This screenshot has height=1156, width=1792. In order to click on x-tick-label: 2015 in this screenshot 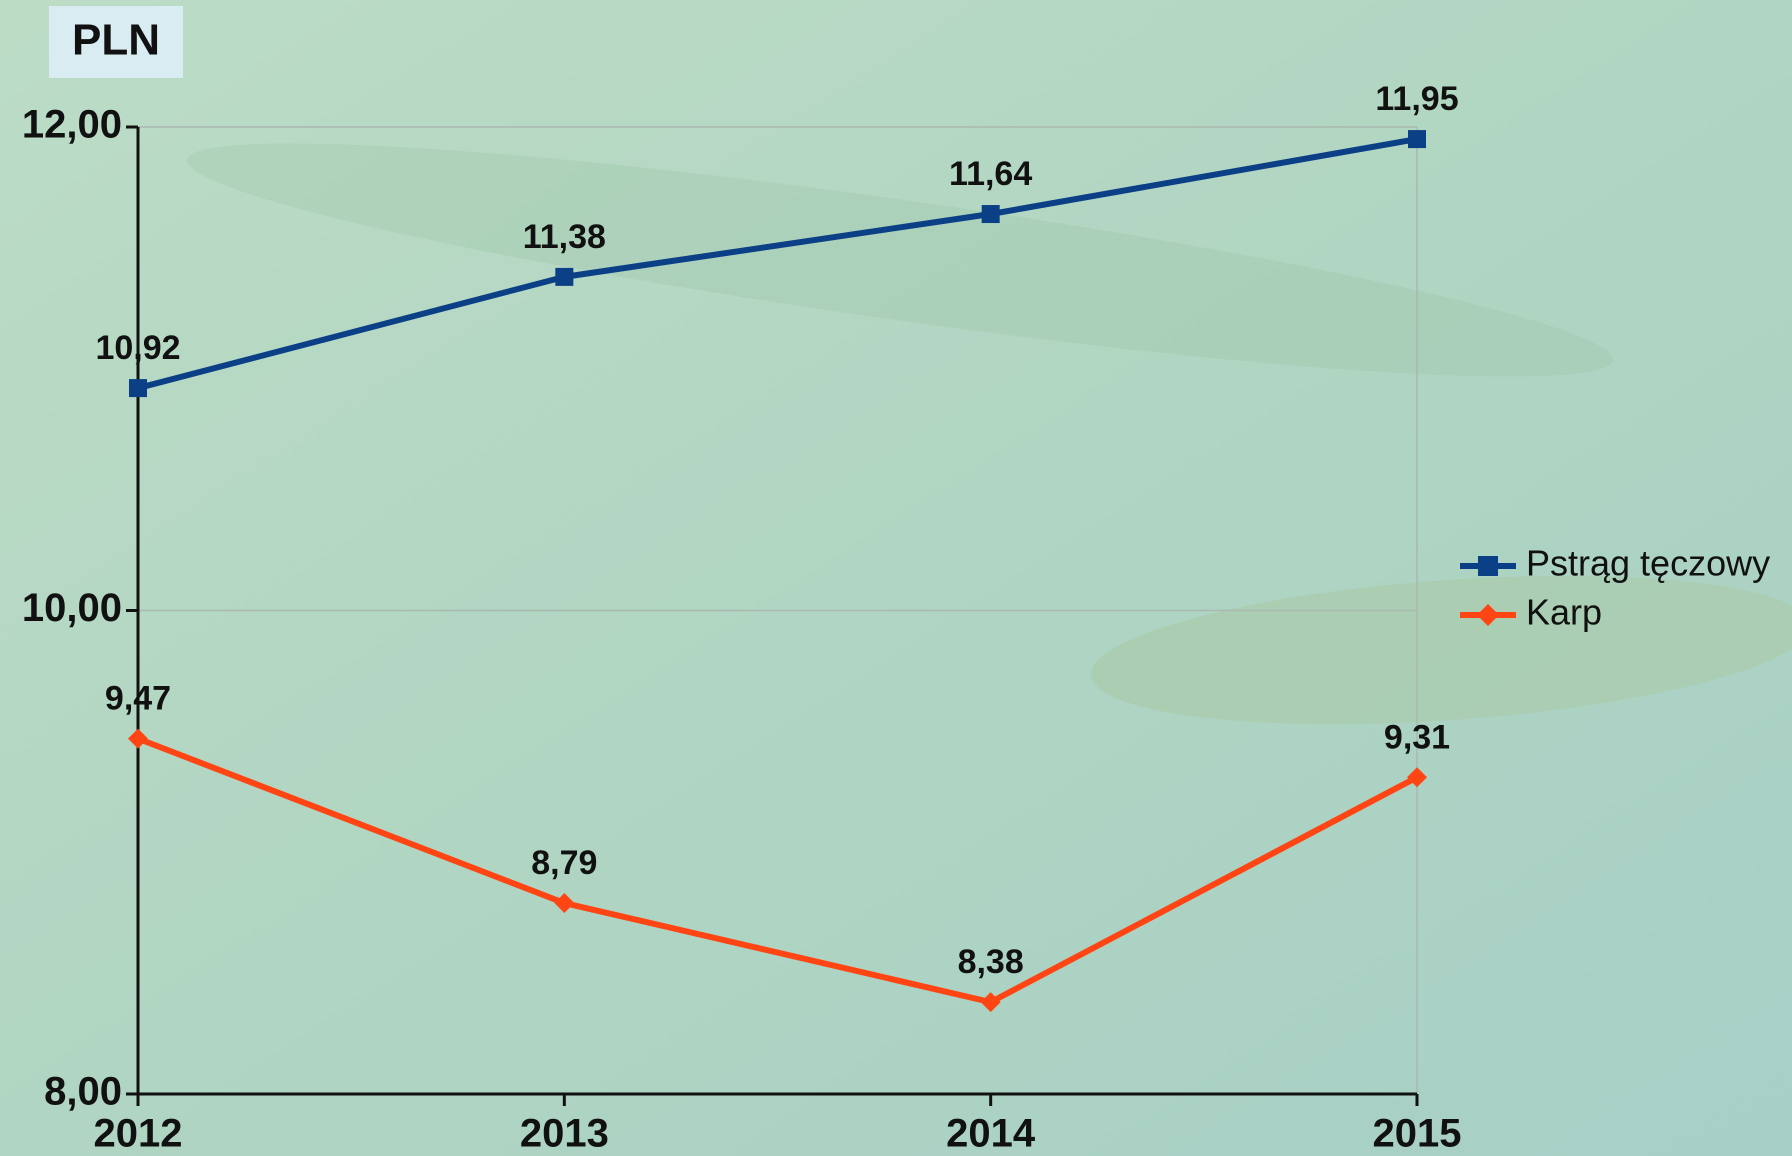, I will do `click(1417, 1134)`.